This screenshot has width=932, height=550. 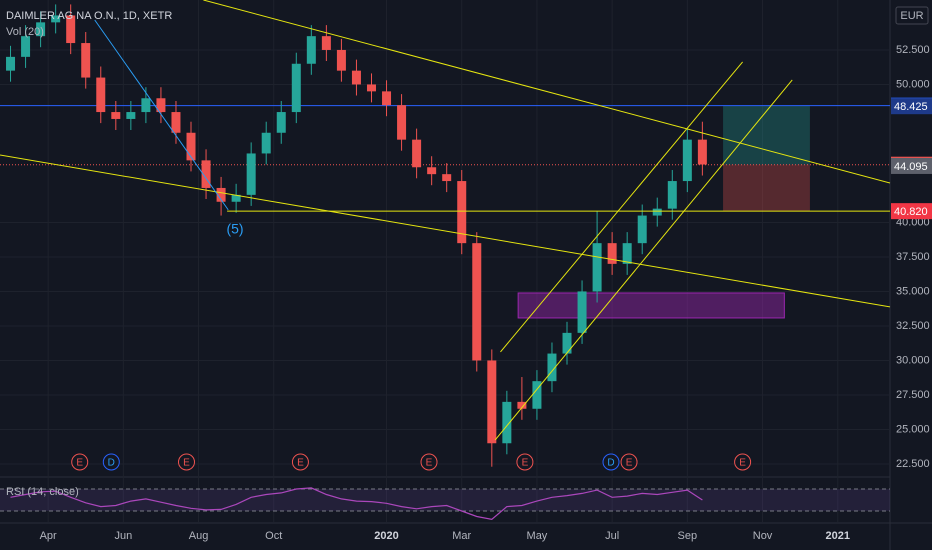 What do you see at coordinates (612, 536) in the screenshot?
I see `x-tick-label: Jul` at bounding box center [612, 536].